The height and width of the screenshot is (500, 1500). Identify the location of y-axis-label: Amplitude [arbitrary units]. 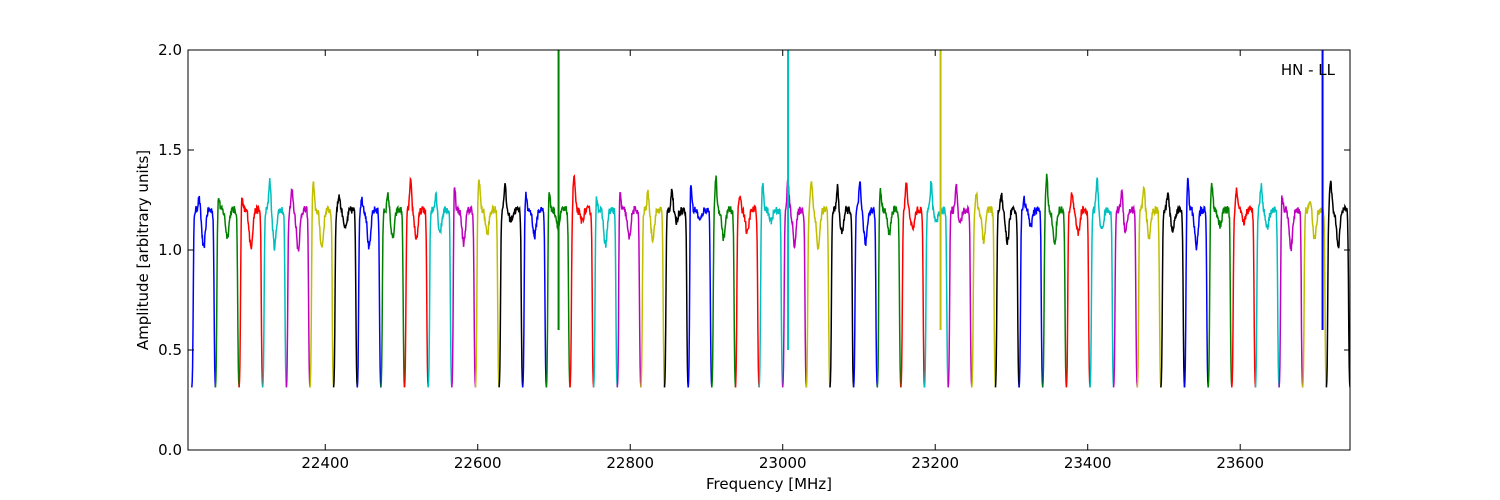
(143, 250).